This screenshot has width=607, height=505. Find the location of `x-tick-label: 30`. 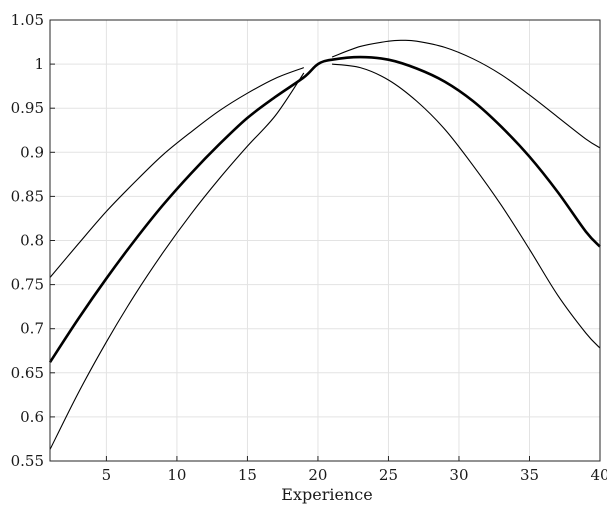

x-tick-label: 30 is located at coordinates (458, 475).